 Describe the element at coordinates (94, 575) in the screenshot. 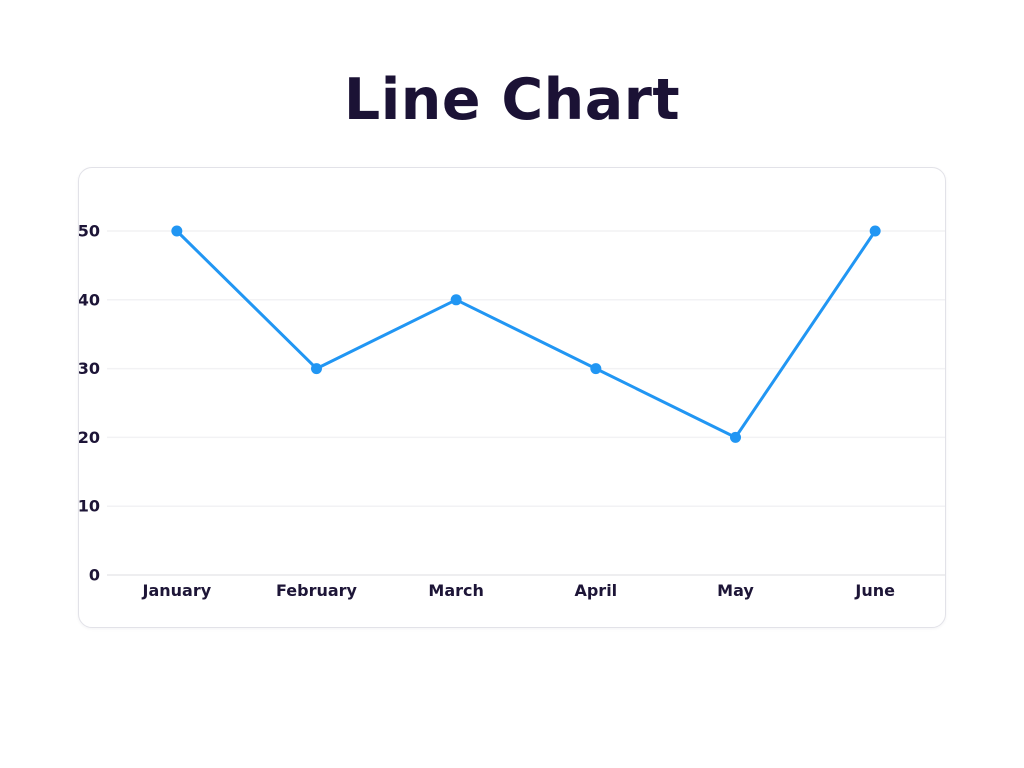

I see `y-tick-label: 0` at that location.